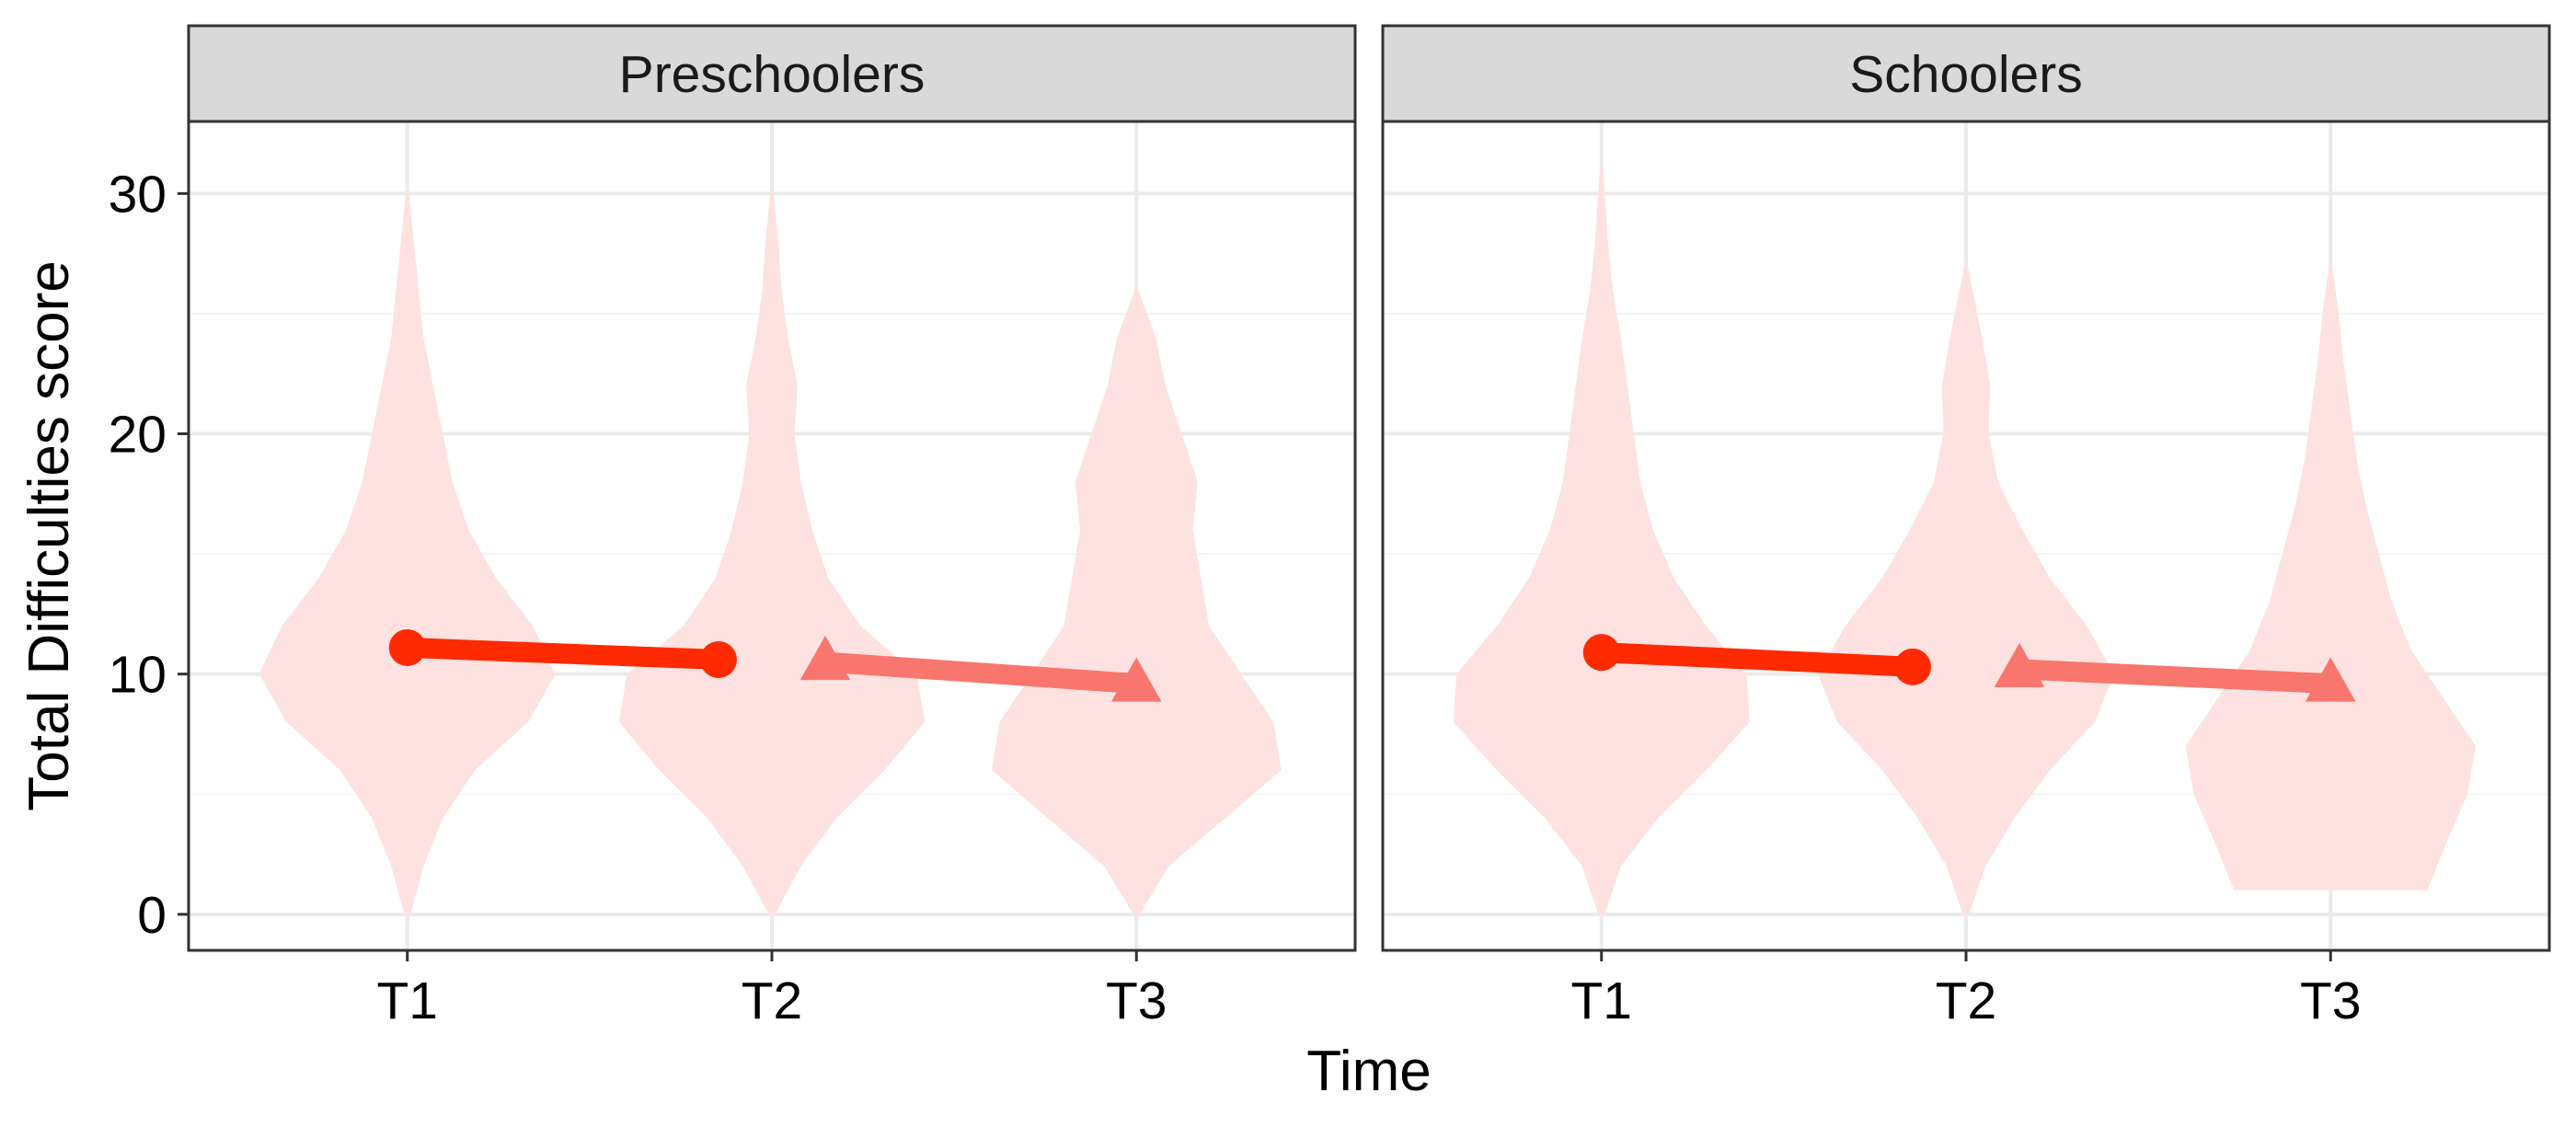 The width and height of the screenshot is (2576, 1127). I want to click on facet-strip-label: Preschoolers, so click(772, 74).